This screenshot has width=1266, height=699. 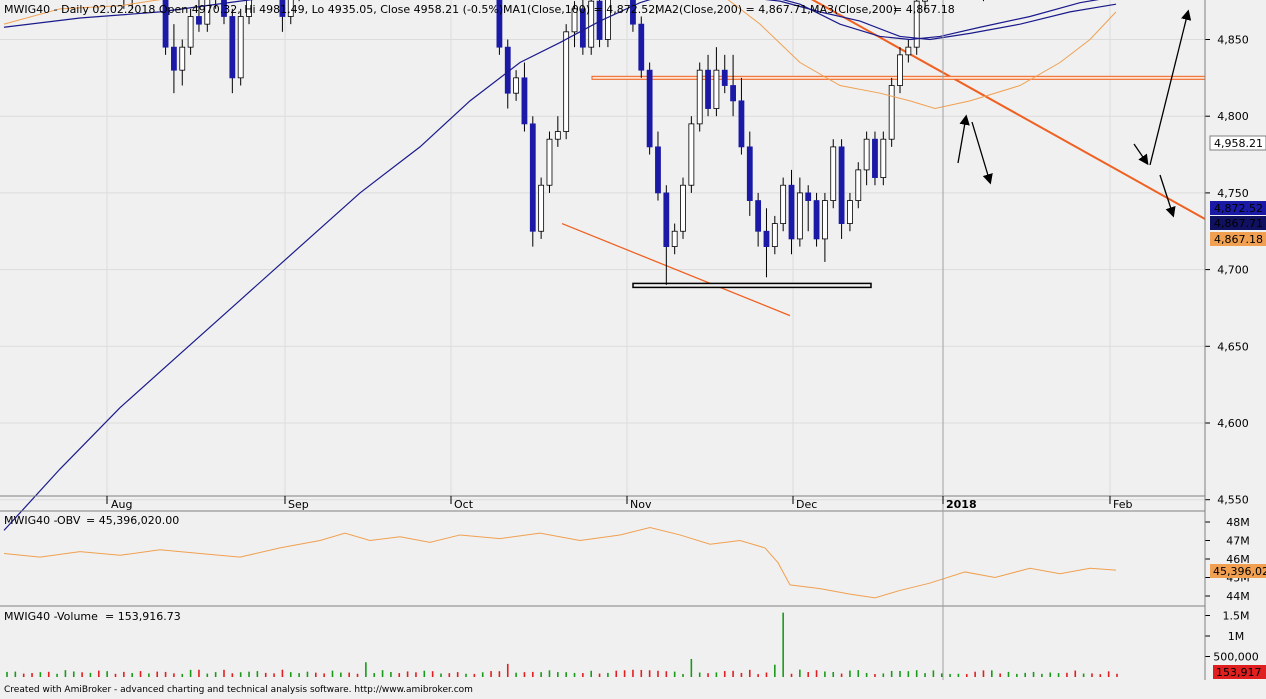 I want to click on price-tick-label: 4,850, so click(x=1233, y=40).